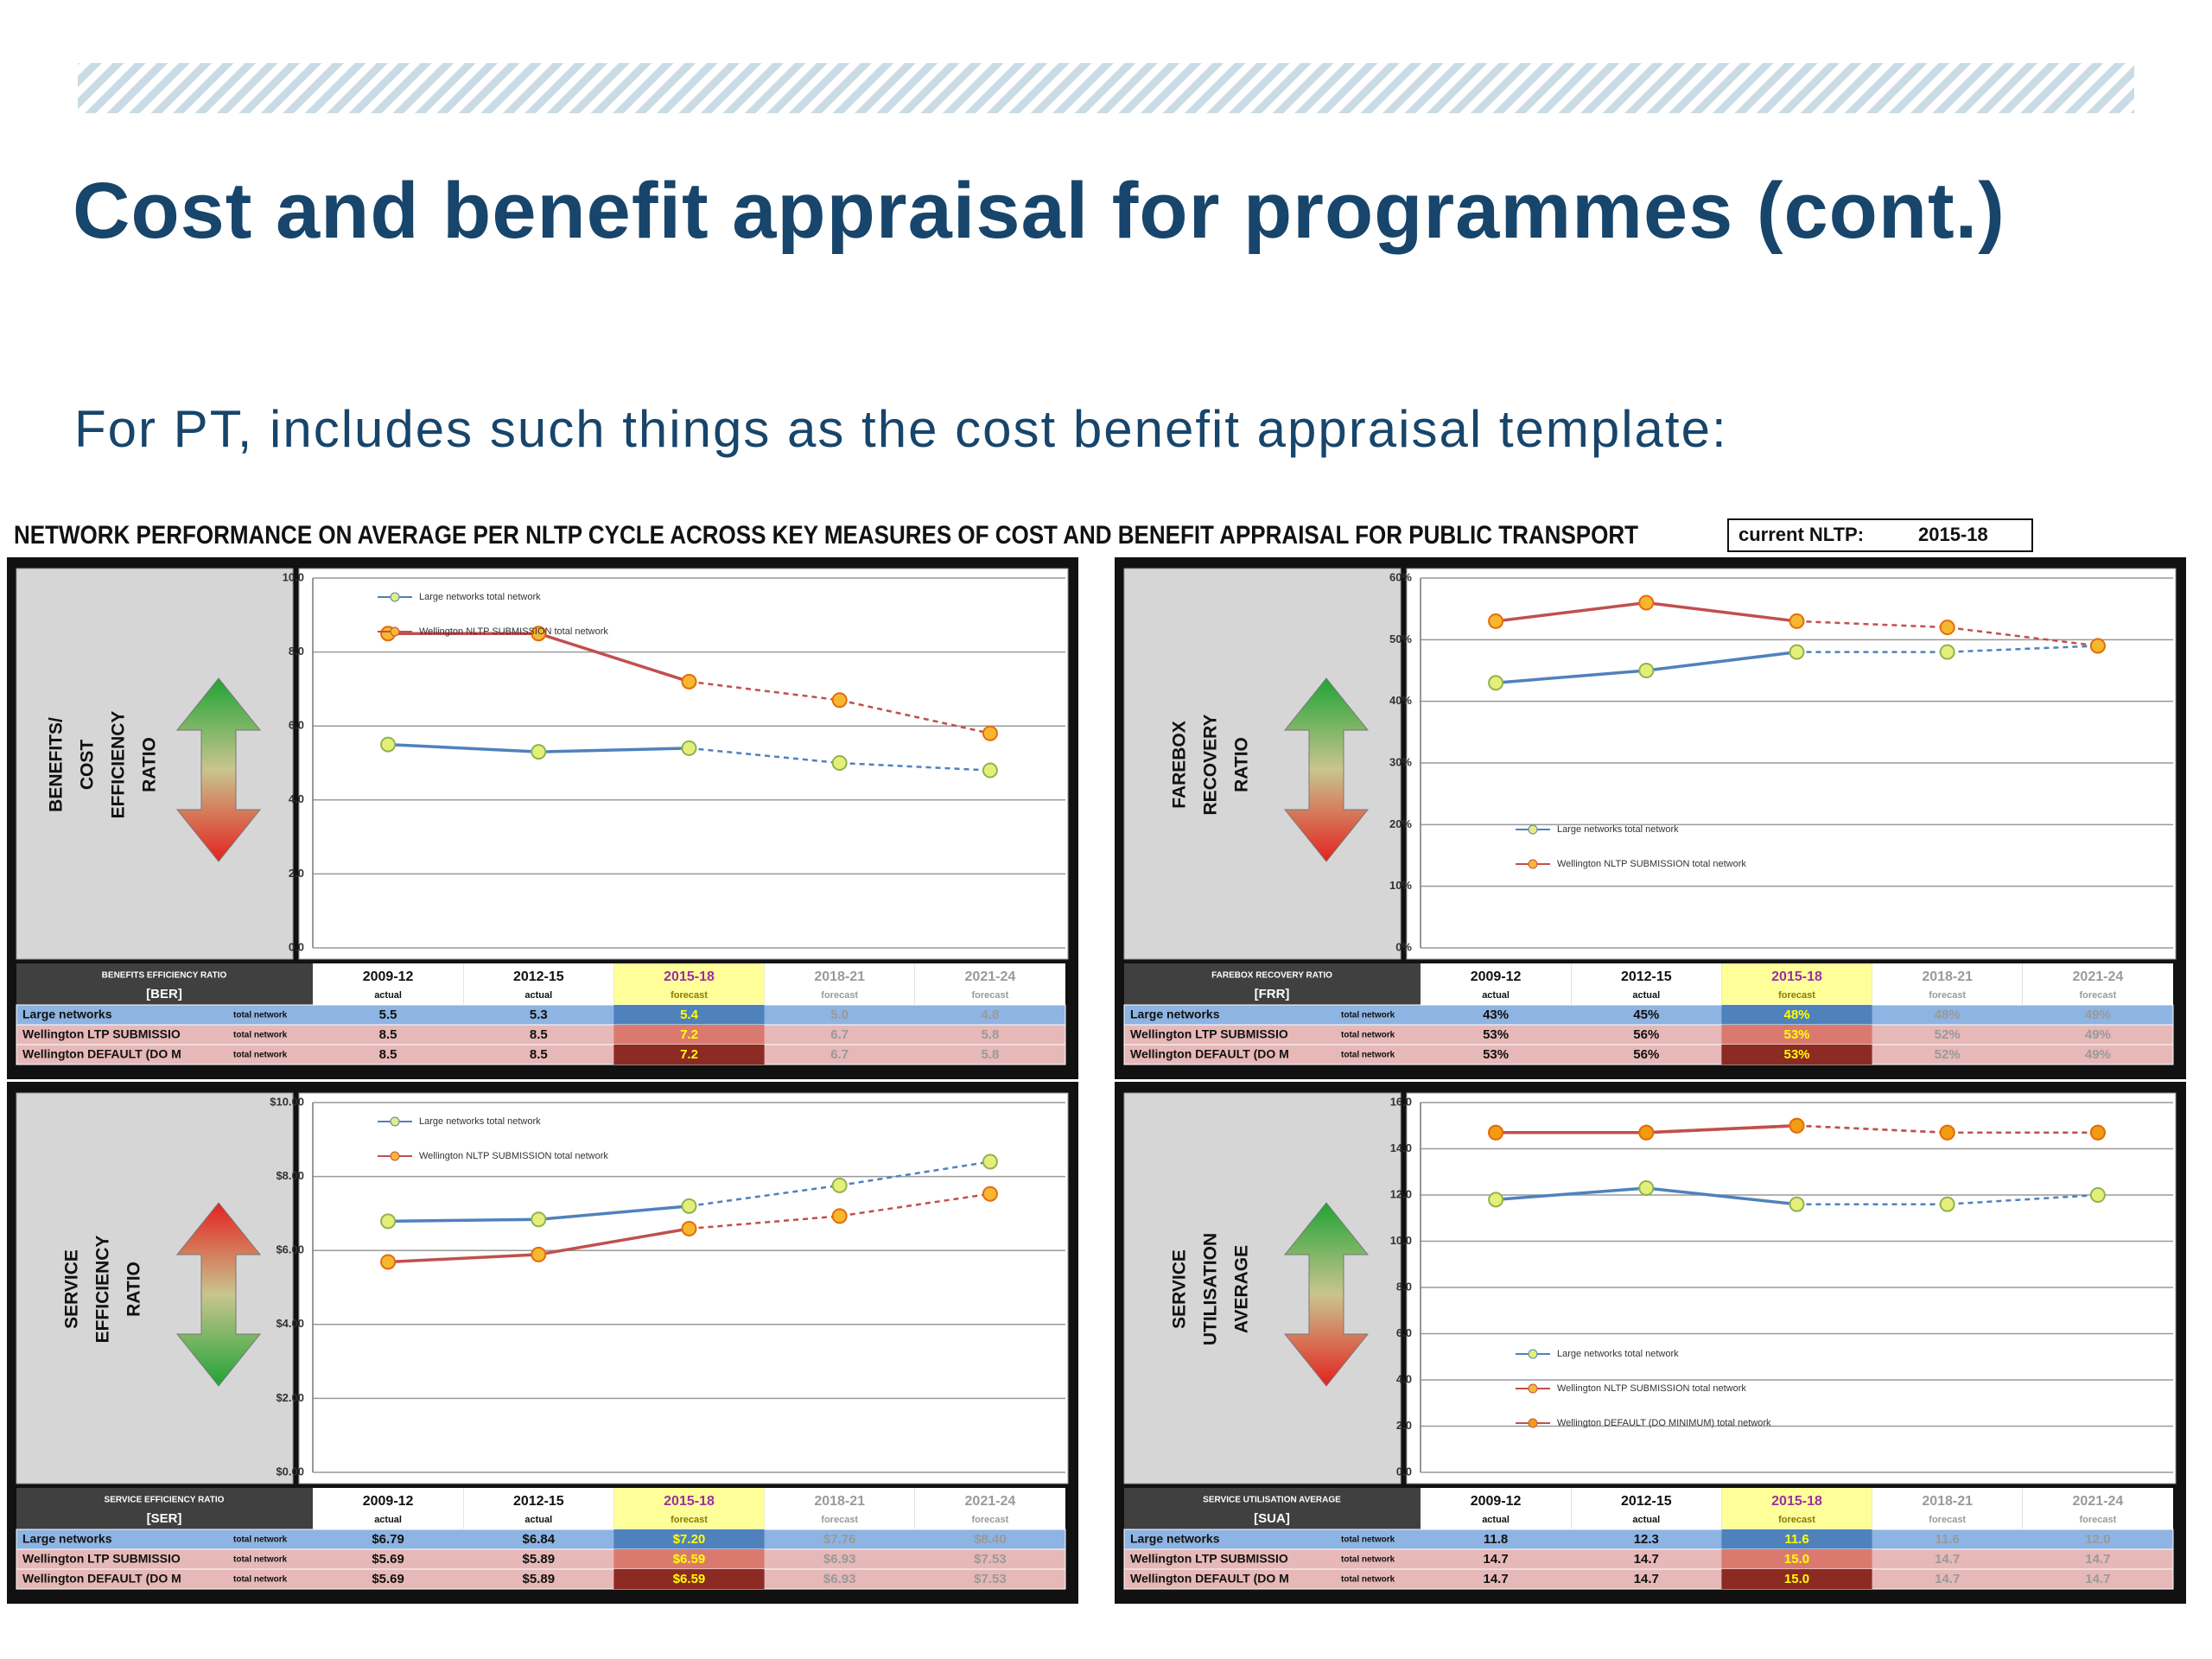 The height and width of the screenshot is (1659, 2212). Describe the element at coordinates (839, 1014) in the screenshot. I see `table-cell: 5.0` at that location.